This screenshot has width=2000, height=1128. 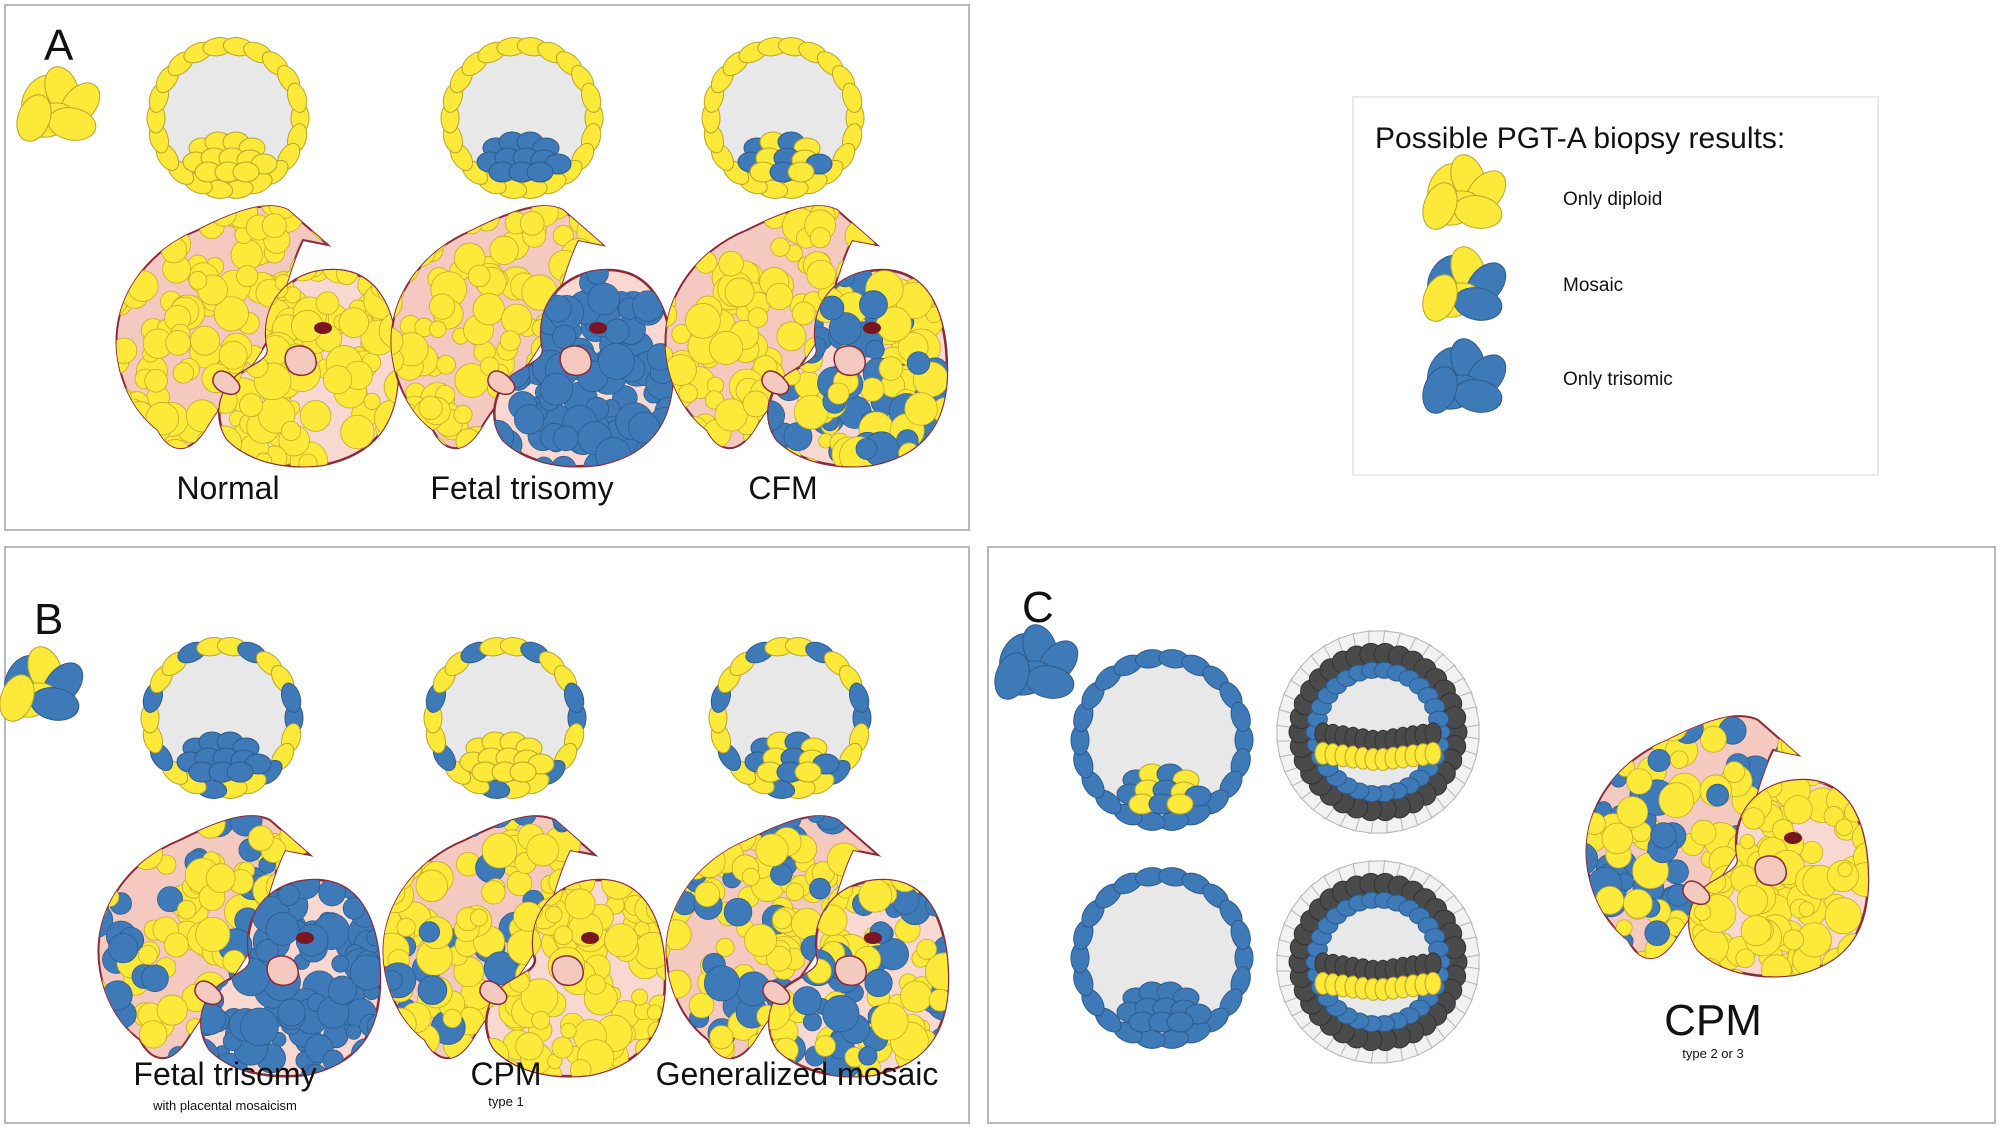 What do you see at coordinates (59, 45) in the screenshot?
I see `panel-a-letter: A` at bounding box center [59, 45].